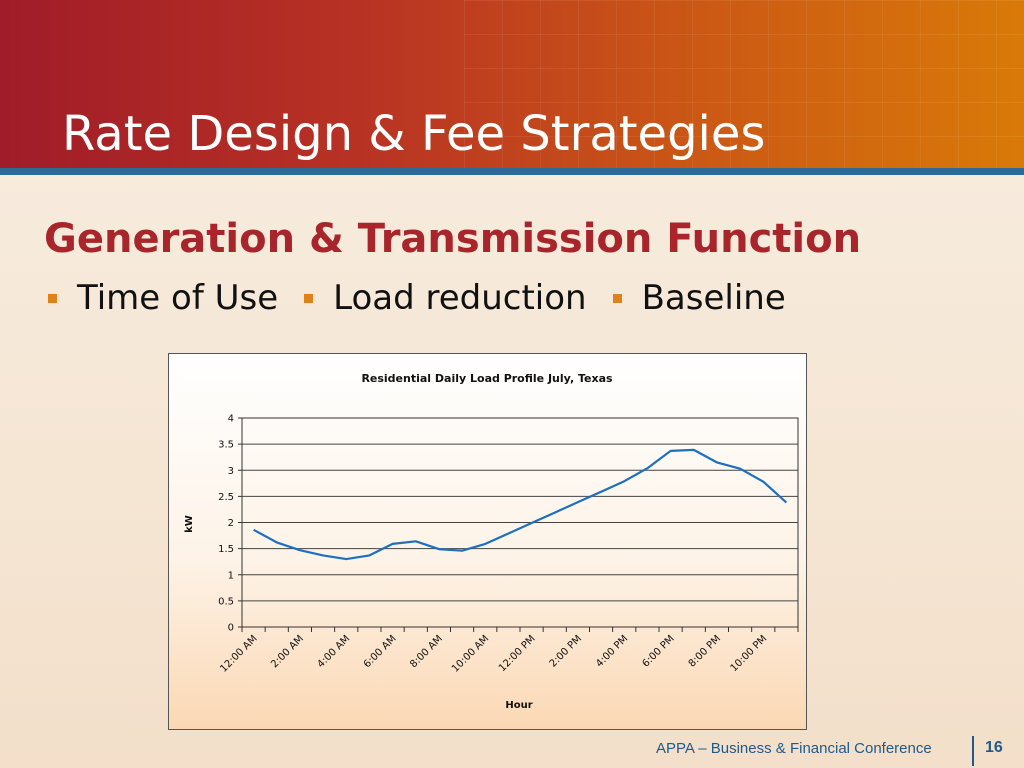 This screenshot has height=768, width=1024. What do you see at coordinates (612, 651) in the screenshot?
I see `x-tick-label: 4:00 PM` at bounding box center [612, 651].